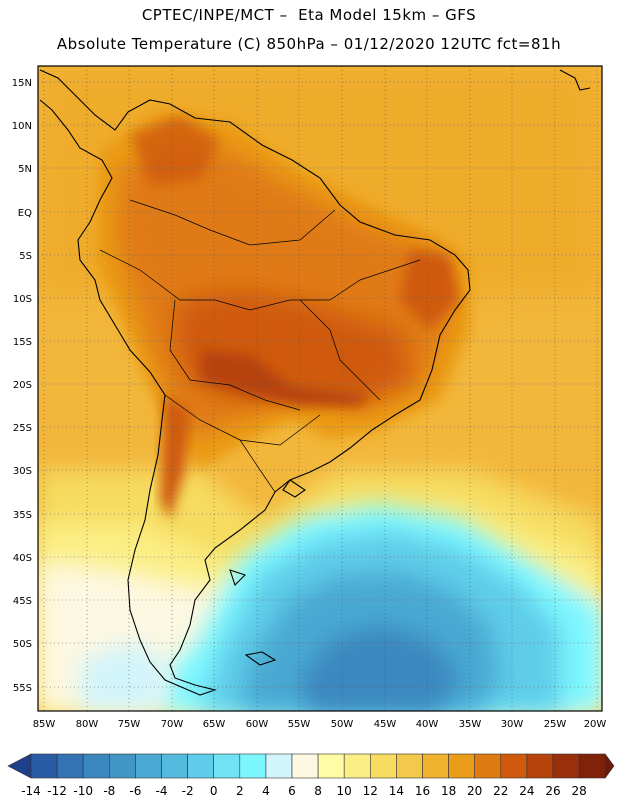 The height and width of the screenshot is (800, 618). What do you see at coordinates (427, 724) in the screenshot?
I see `svg-text: 40W` at bounding box center [427, 724].